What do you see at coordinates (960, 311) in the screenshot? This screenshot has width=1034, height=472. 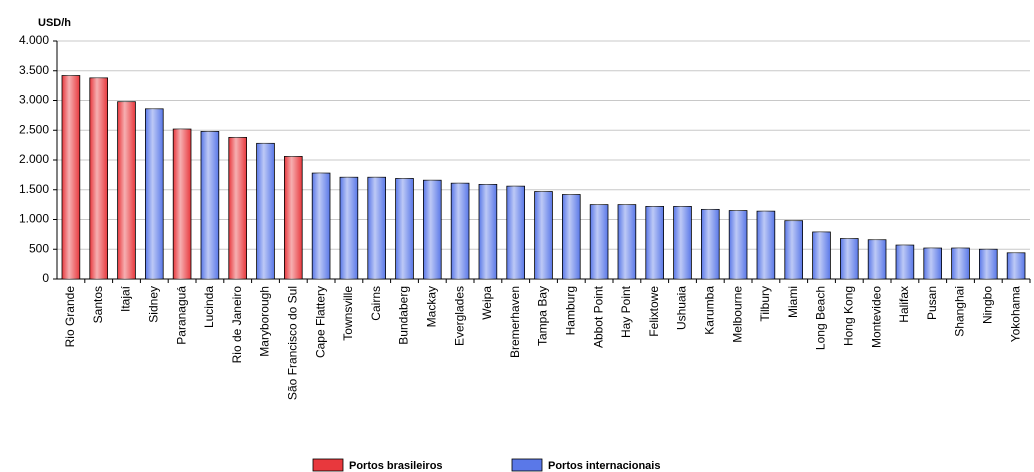 I see `x-tick-label: Shanghai` at bounding box center [960, 311].